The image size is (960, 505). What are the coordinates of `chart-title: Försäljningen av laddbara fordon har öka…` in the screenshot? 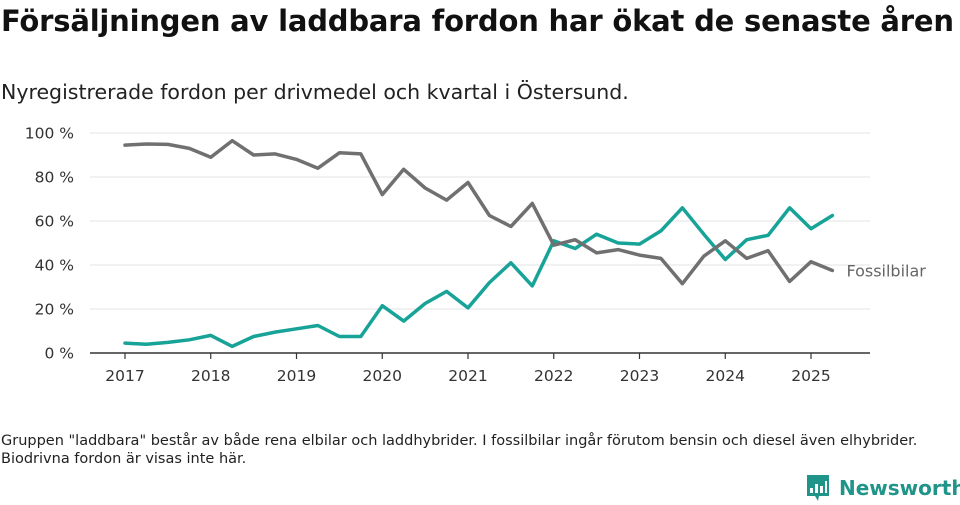 It's located at (477, 21).